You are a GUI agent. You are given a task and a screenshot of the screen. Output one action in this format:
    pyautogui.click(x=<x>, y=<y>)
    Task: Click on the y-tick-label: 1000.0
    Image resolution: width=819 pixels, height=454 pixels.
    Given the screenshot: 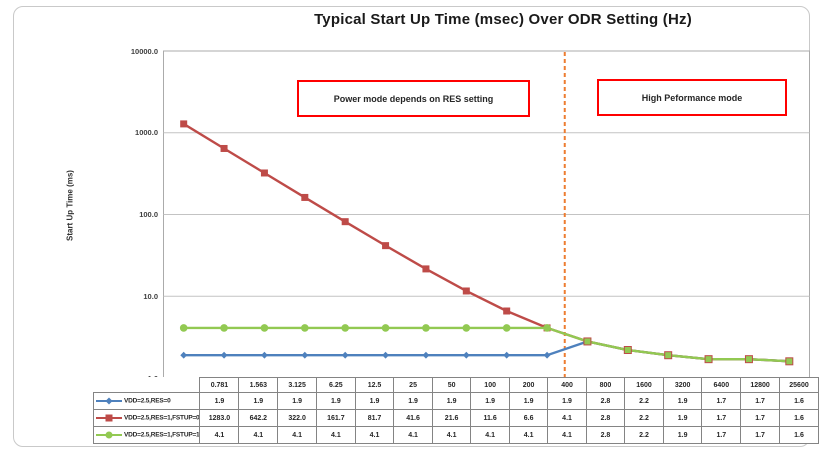 What is the action you would take?
    pyautogui.click(x=146, y=133)
    